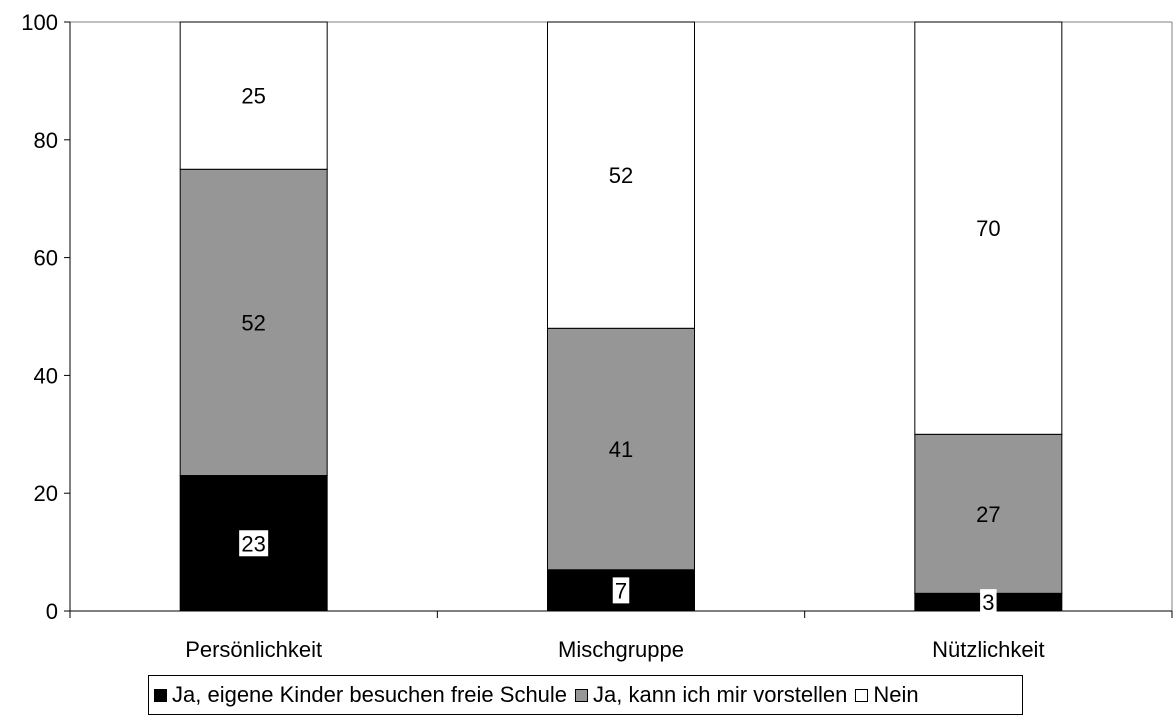  I want to click on data-label: 27, so click(988, 514).